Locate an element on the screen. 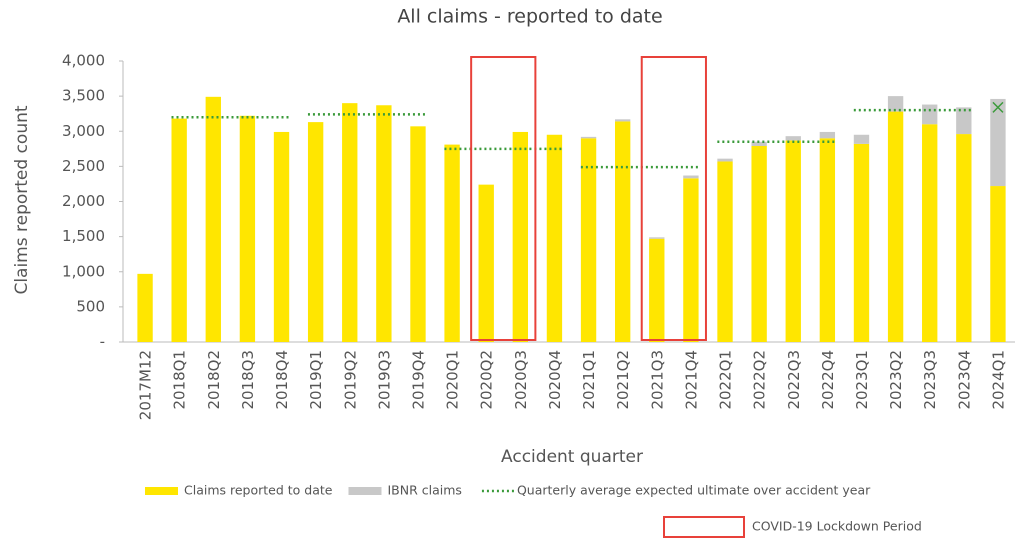  chart-title: All claims - reported to date is located at coordinates (529, 17).